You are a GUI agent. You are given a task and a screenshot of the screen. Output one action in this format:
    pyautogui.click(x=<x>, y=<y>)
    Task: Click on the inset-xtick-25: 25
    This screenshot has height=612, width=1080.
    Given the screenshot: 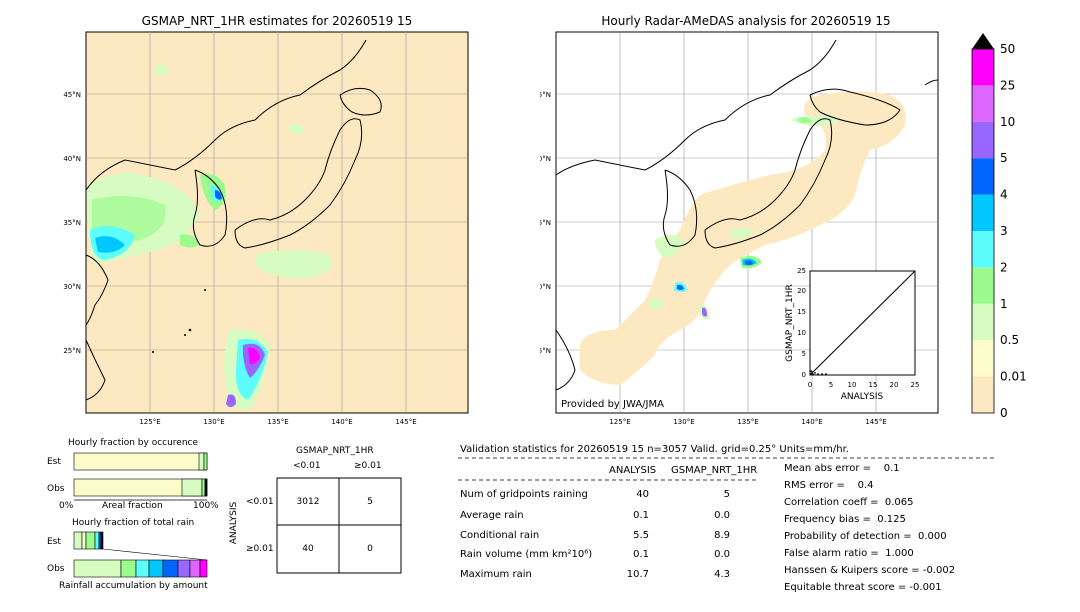 What is the action you would take?
    pyautogui.click(x=915, y=385)
    